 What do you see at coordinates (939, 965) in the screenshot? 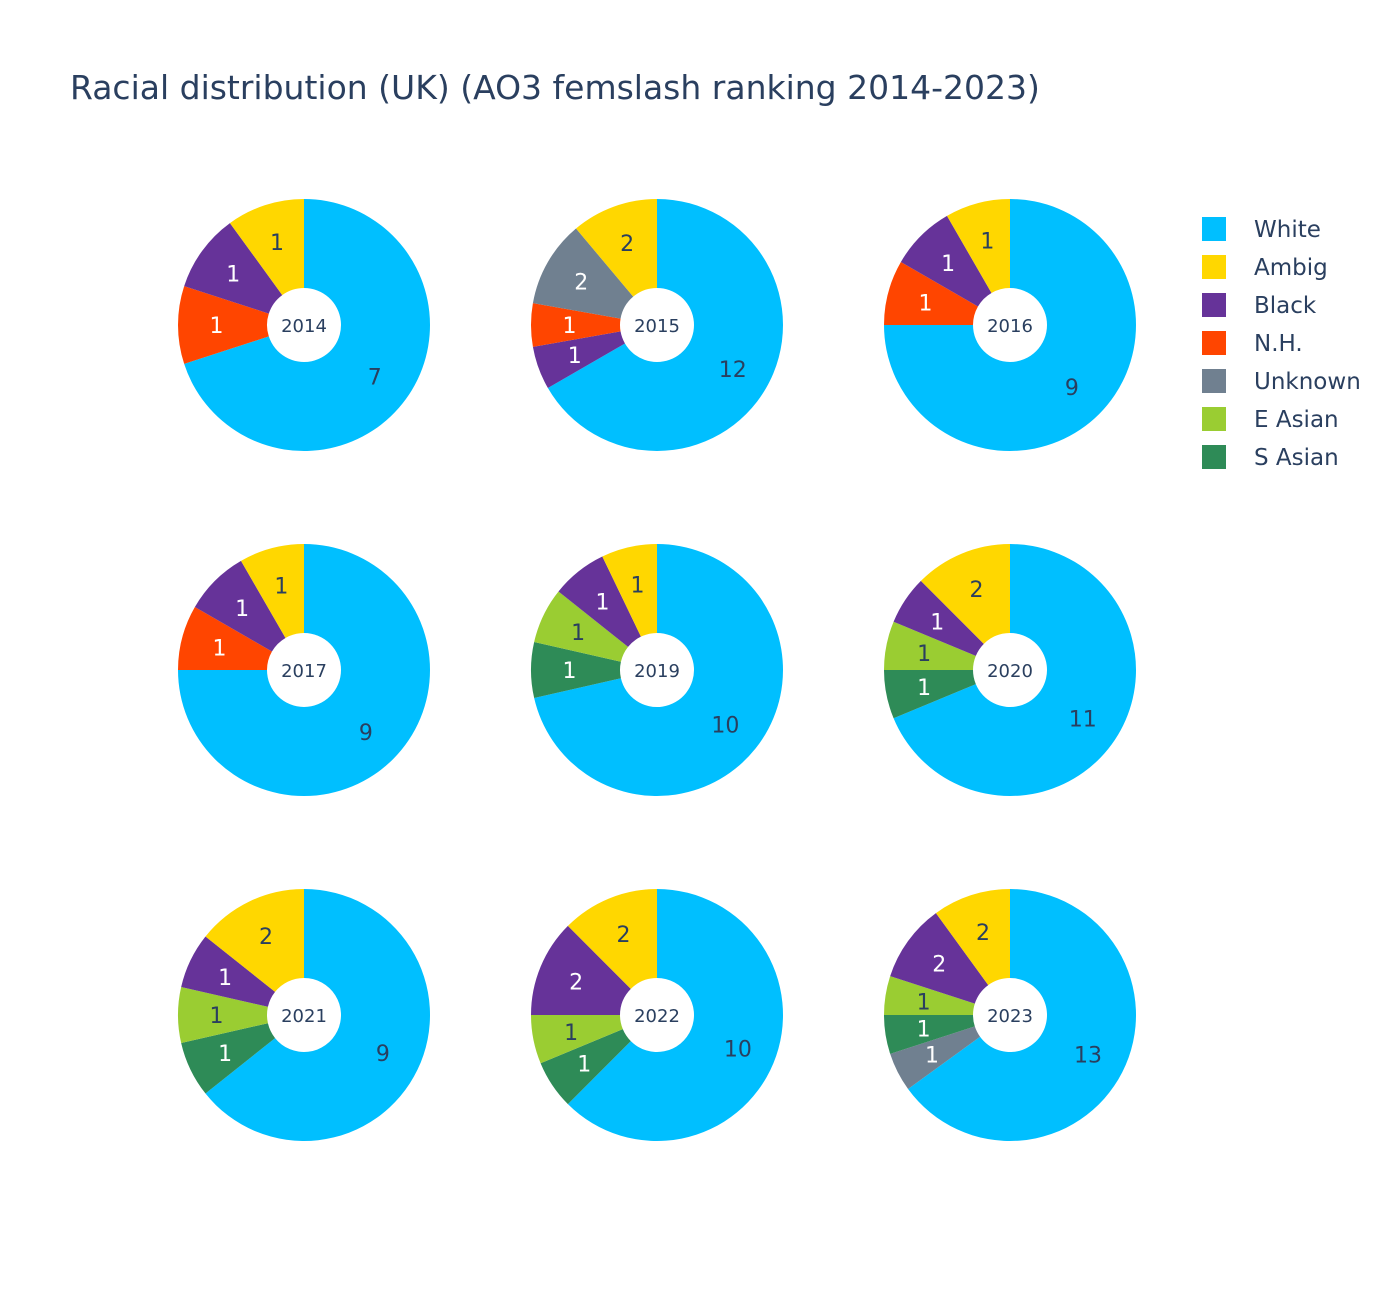
I see `slice-label-2023-black: 2` at bounding box center [939, 965].